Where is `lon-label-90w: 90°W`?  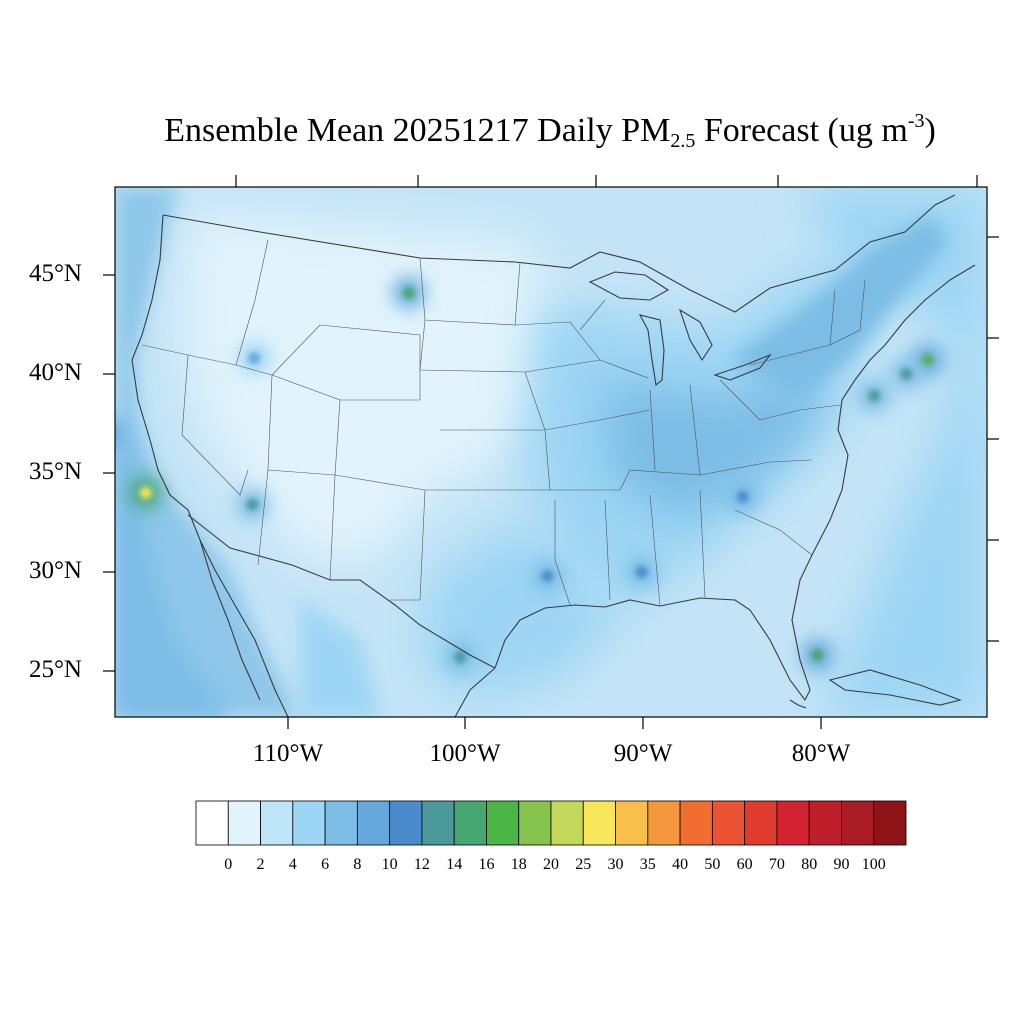
lon-label-90w: 90°W is located at coordinates (643, 753).